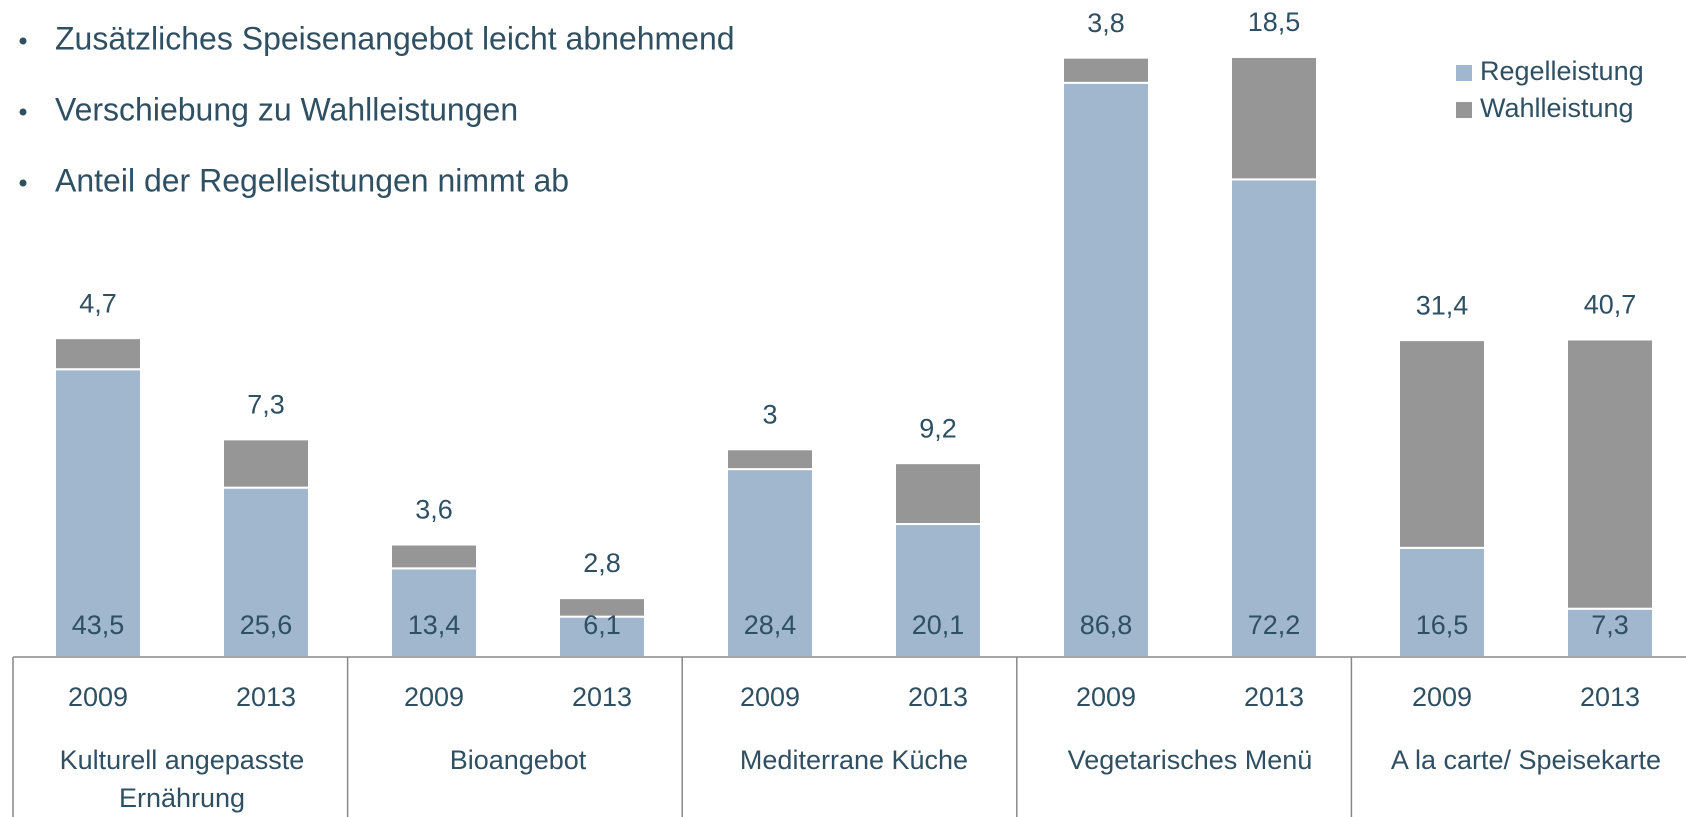 The image size is (1686, 817). Describe the element at coordinates (266, 625) in the screenshot. I see `value-label: 25,6` at that location.